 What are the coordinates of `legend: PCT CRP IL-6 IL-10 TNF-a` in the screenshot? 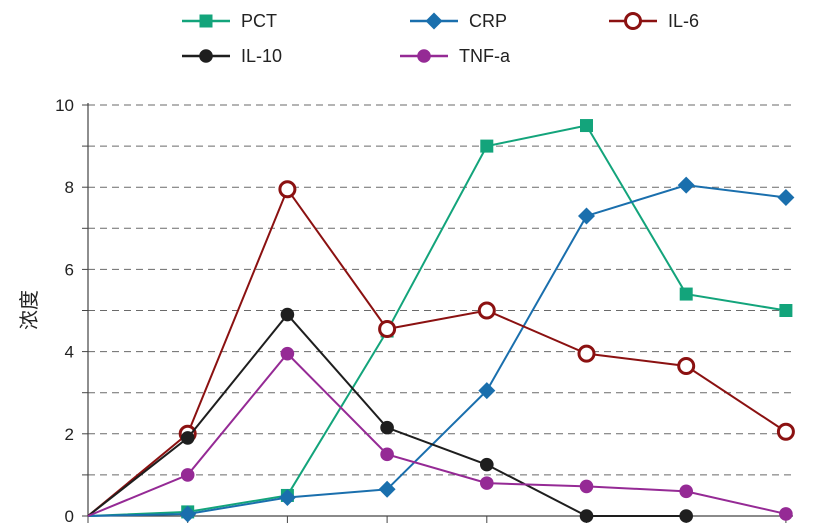 It's located at (440, 38).